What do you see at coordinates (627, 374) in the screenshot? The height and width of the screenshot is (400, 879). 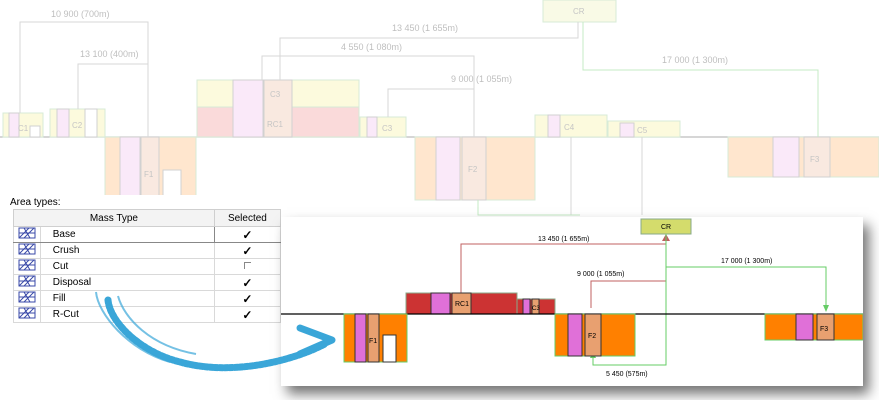 I see `flow-label: 5 450 (575m)` at bounding box center [627, 374].